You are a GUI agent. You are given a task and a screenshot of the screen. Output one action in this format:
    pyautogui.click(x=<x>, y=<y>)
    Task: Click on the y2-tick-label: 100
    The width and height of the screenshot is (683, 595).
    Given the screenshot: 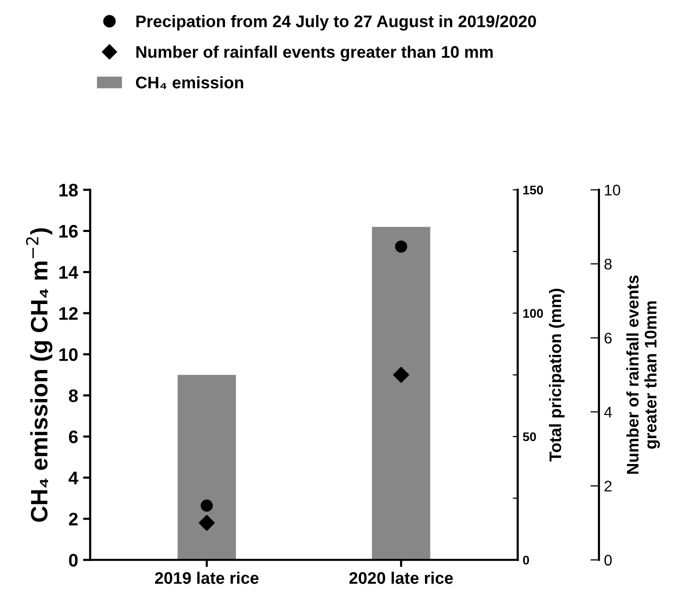 What is the action you would take?
    pyautogui.click(x=533, y=313)
    